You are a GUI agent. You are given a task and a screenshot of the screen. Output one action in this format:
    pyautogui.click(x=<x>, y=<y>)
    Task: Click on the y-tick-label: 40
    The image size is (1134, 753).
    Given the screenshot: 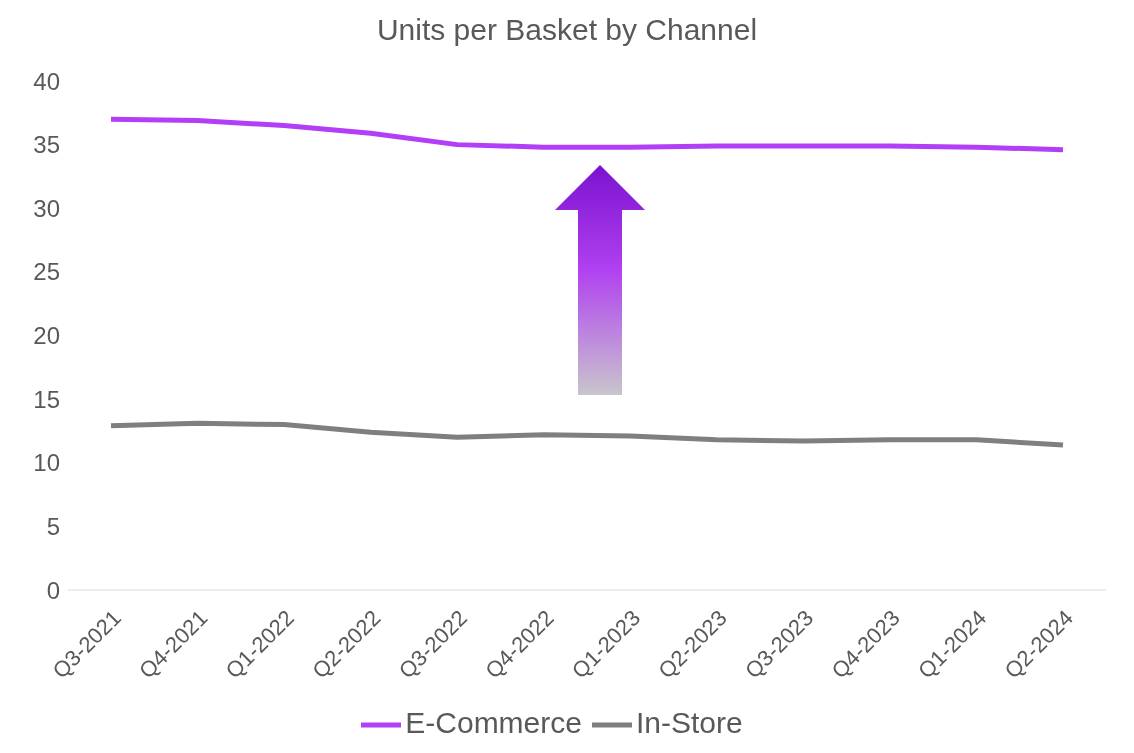 What is the action you would take?
    pyautogui.click(x=46, y=81)
    